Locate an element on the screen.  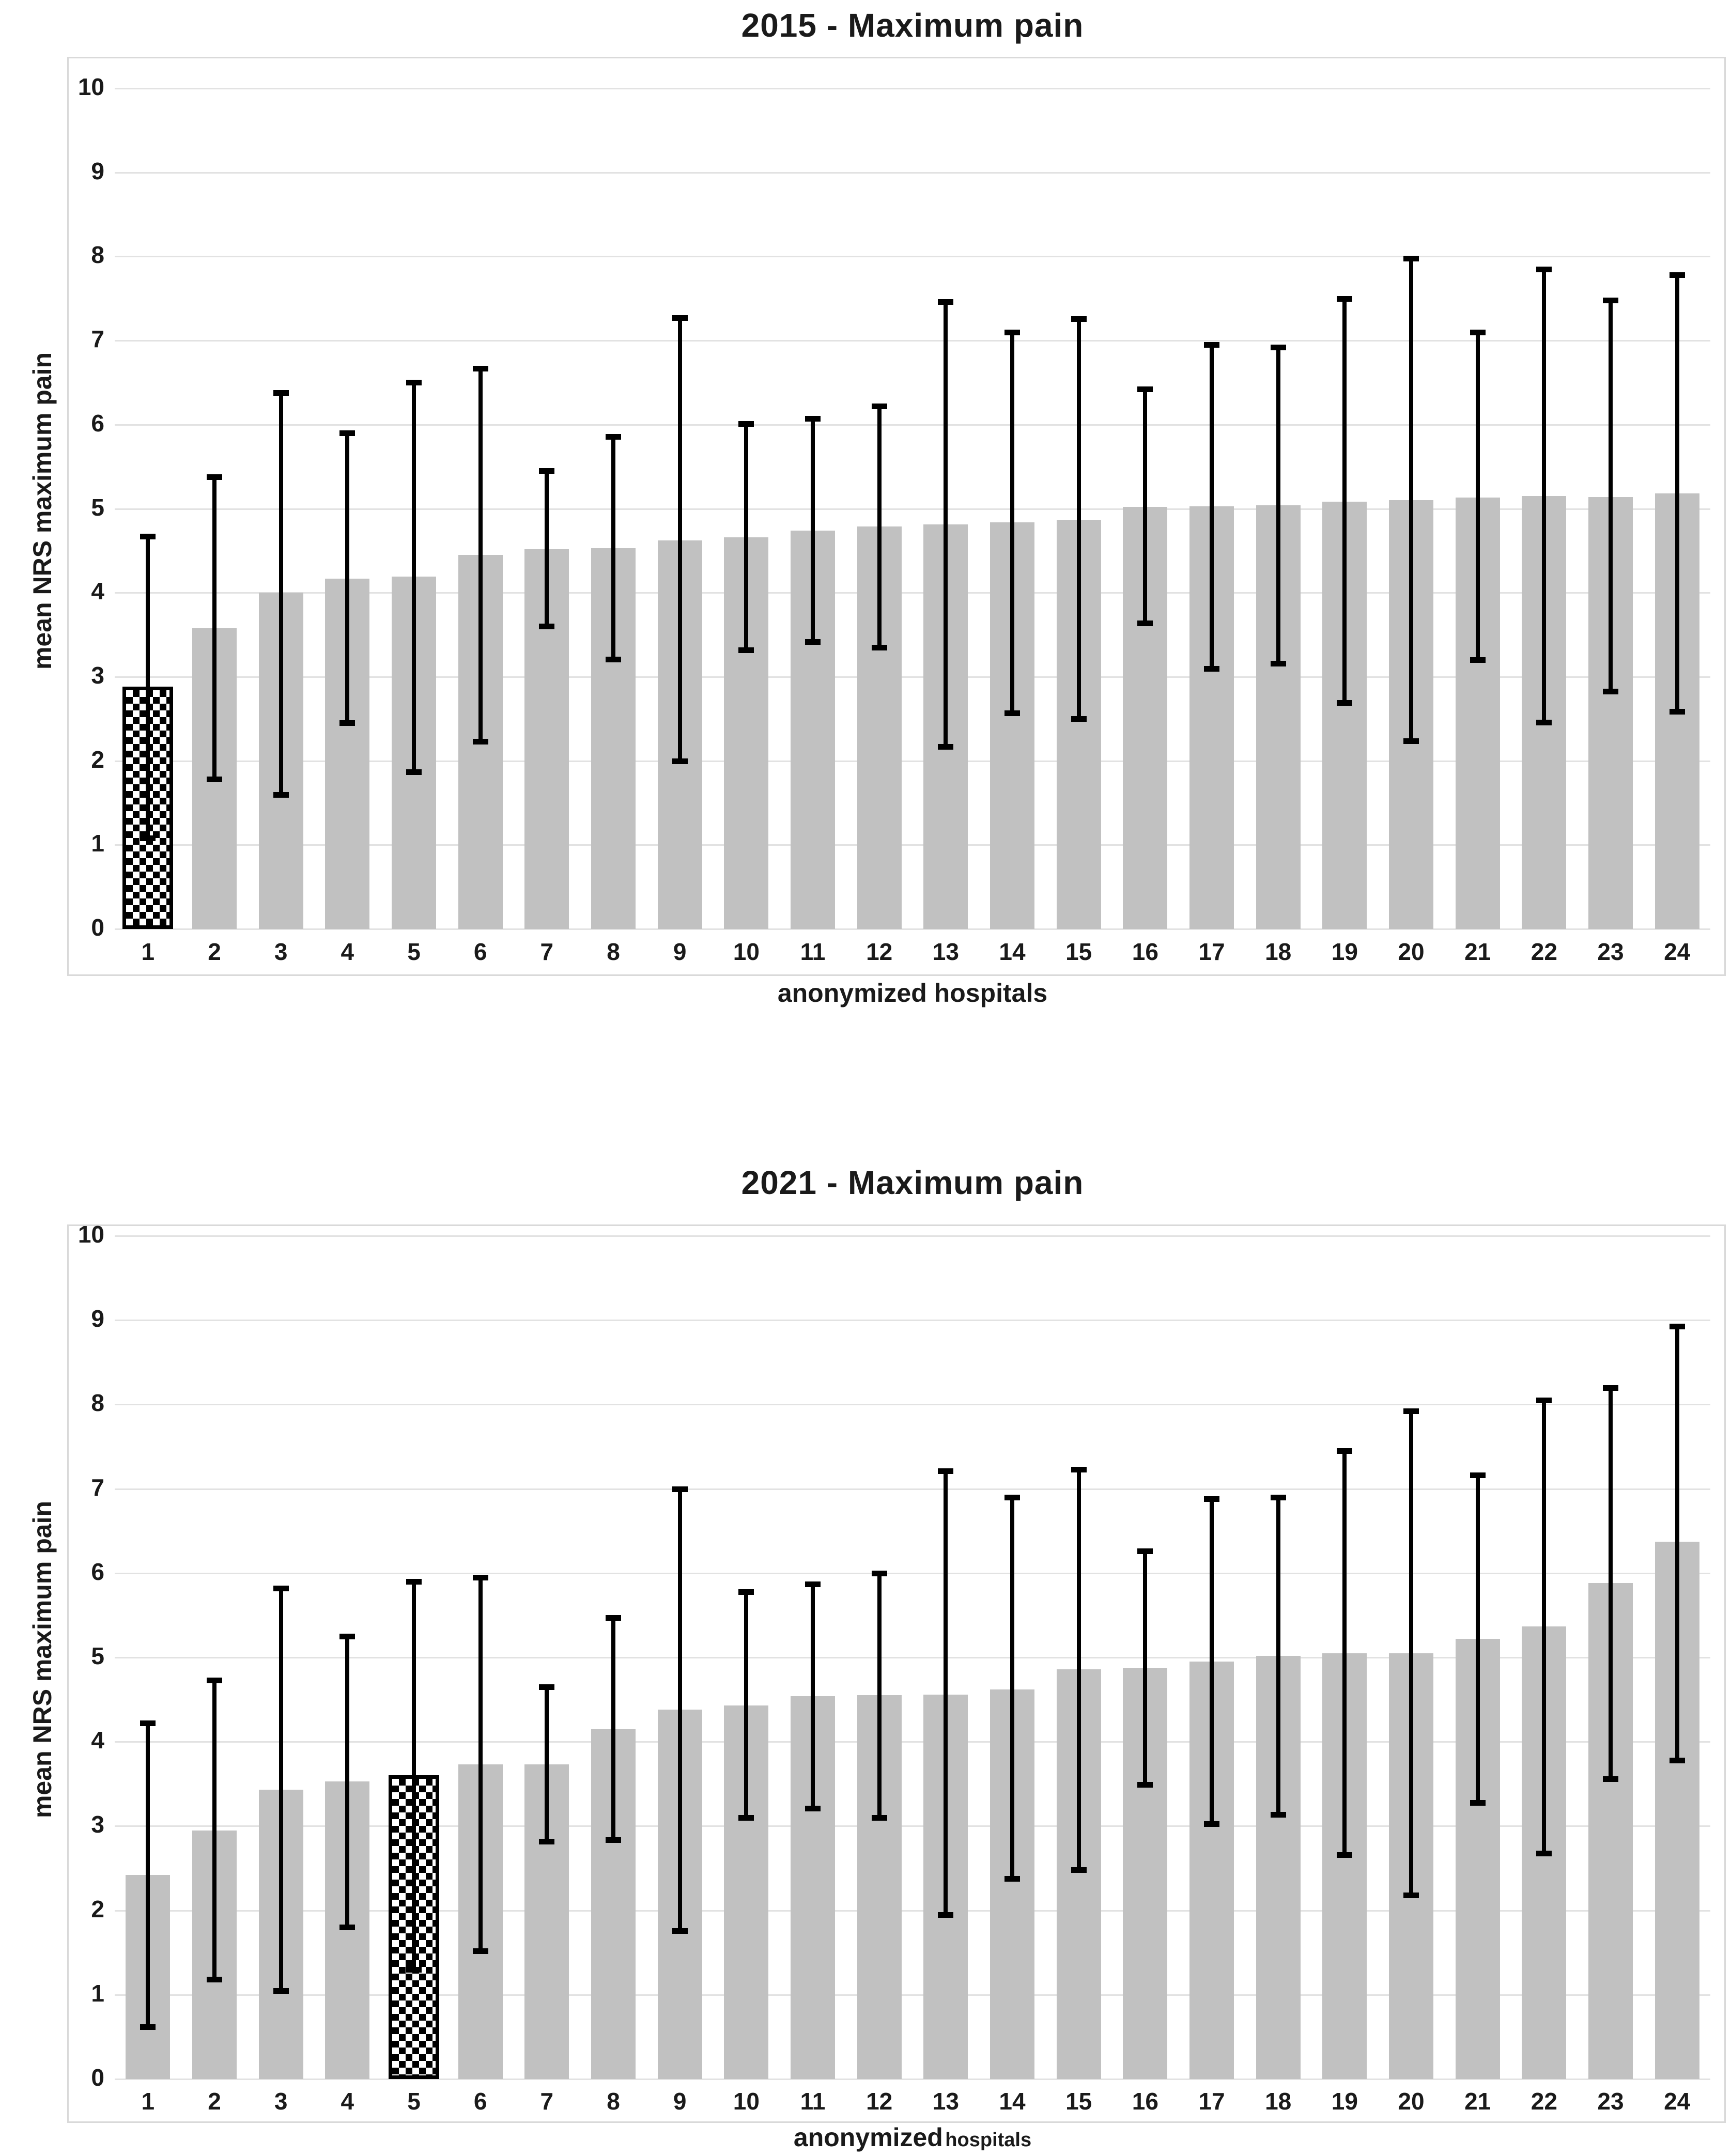
x-tick-label-hospital-5: 5 is located at coordinates (414, 951).